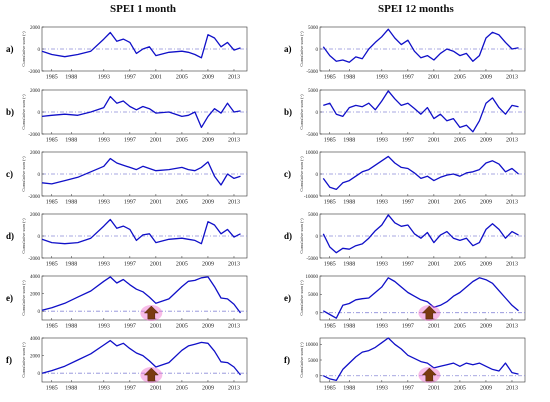  I want to click on y-tick-label: 10000, so click(312, 153).